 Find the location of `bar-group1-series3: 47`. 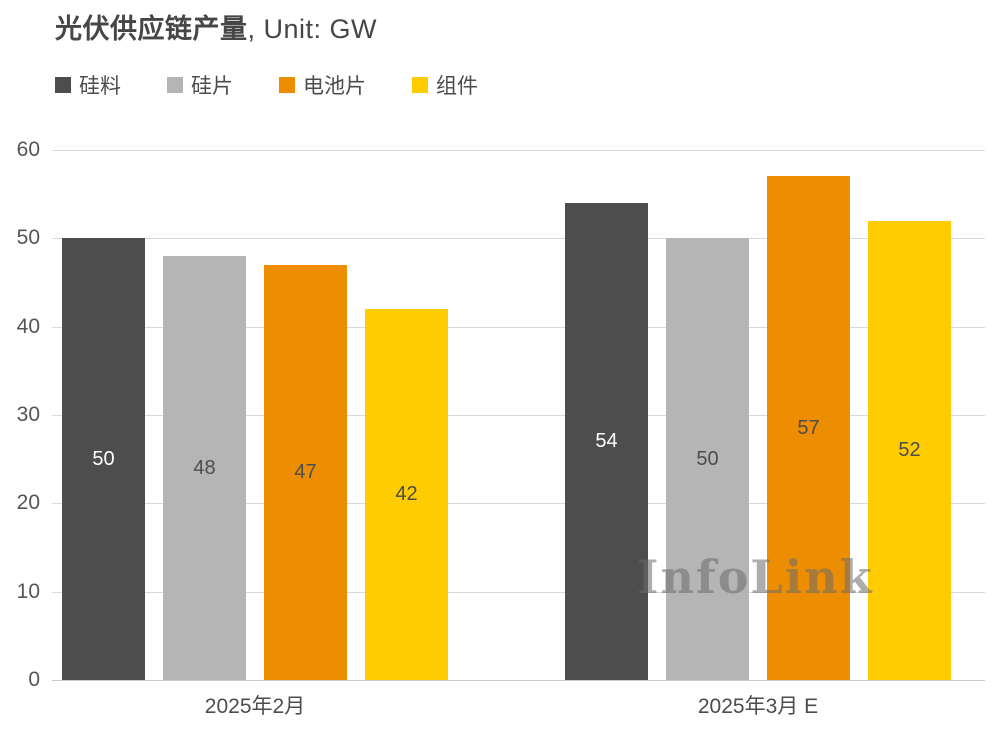

bar-group1-series3: 47 is located at coordinates (305, 472).